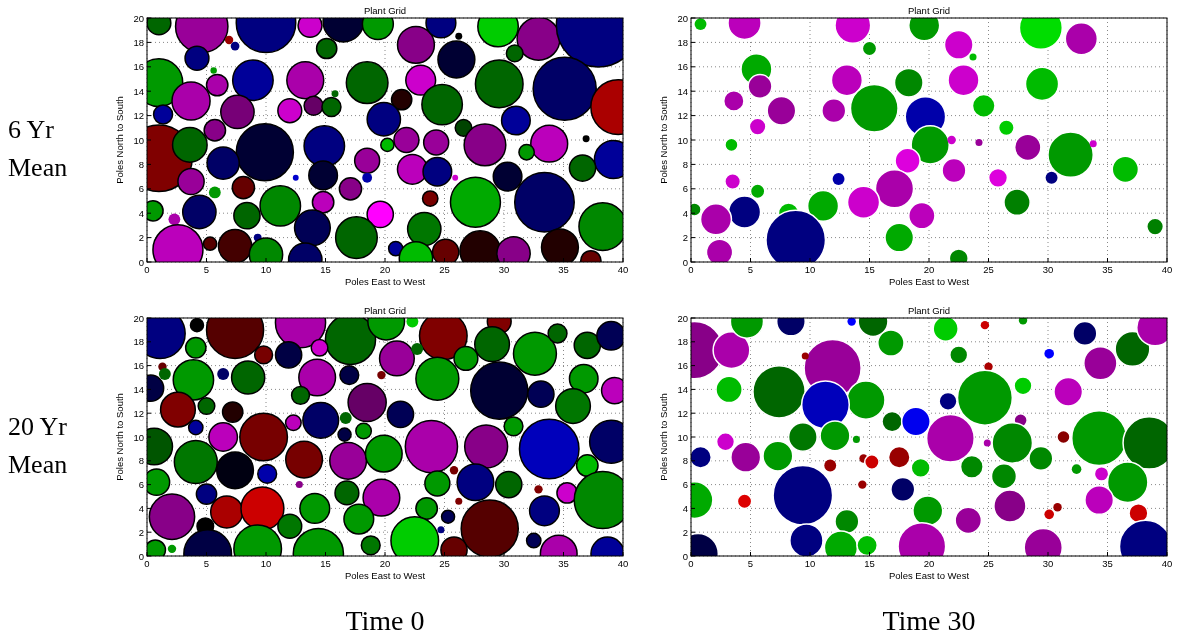 The width and height of the screenshot is (1177, 639). Describe the element at coordinates (385, 620) in the screenshot. I see `text: Time 0` at that location.